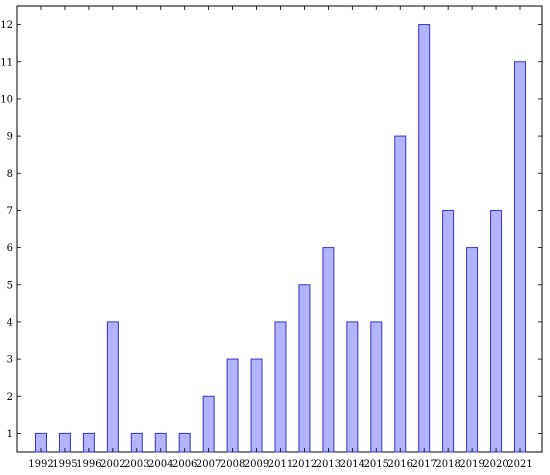 This screenshot has width=550, height=475. What do you see at coordinates (448, 331) in the screenshot?
I see `bar-2018` at bounding box center [448, 331].